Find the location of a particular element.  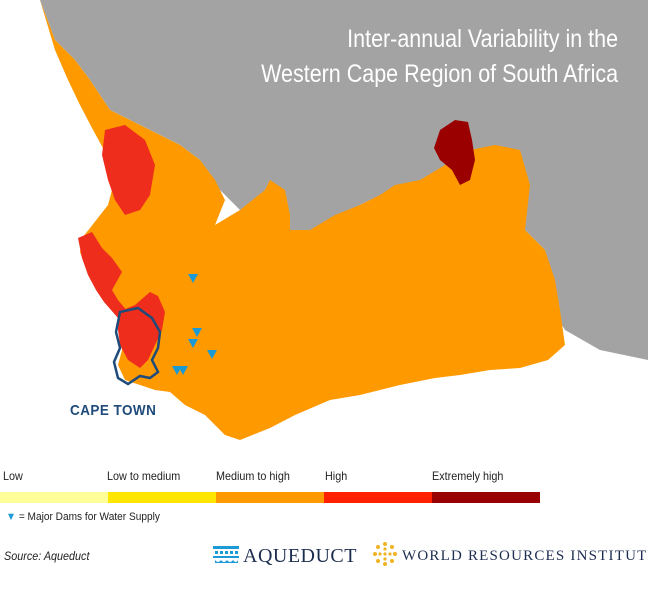

legend-swatch-low is located at coordinates (54, 497).